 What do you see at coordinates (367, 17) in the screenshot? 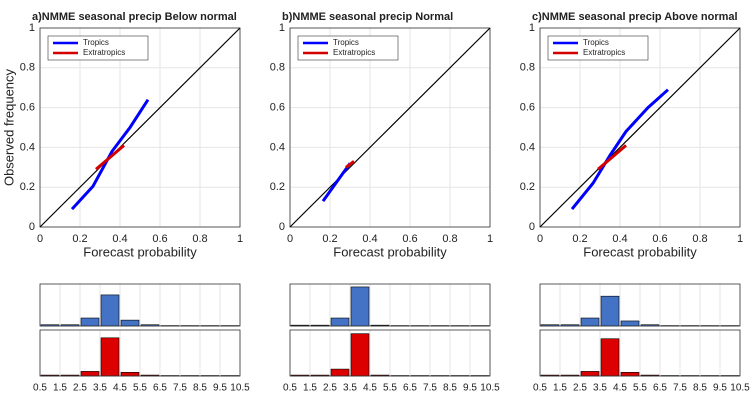
I see `chart-title: b)NMME seasonal precip Normal` at bounding box center [367, 17].